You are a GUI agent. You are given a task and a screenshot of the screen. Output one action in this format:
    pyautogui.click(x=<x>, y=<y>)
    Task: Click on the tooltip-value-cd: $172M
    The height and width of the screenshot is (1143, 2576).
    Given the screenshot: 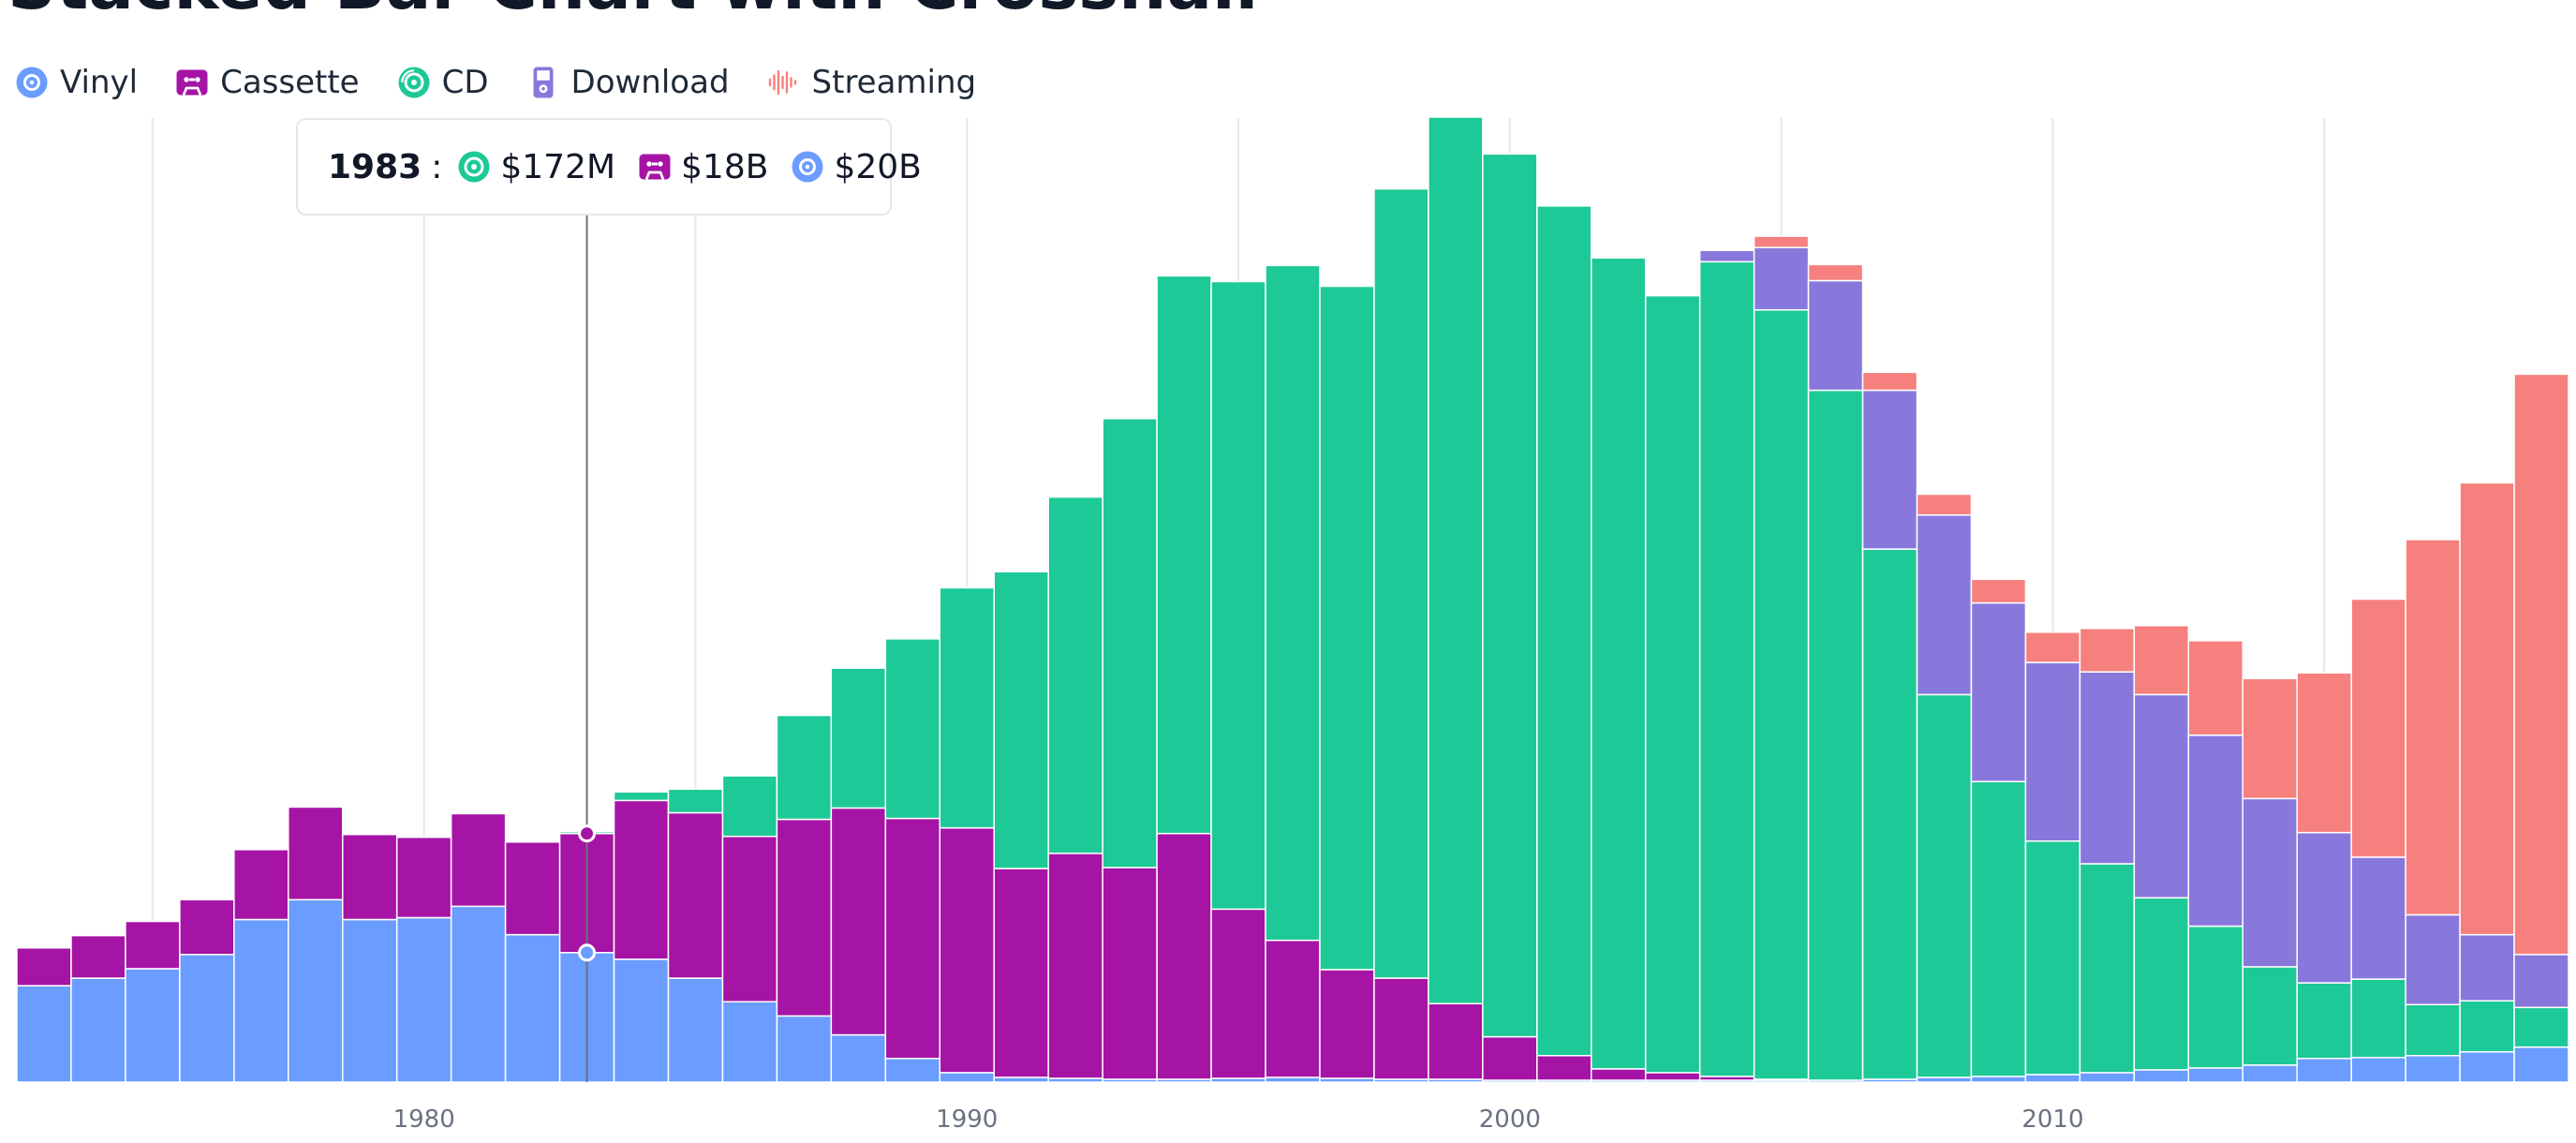 What is the action you would take?
    pyautogui.click(x=558, y=166)
    